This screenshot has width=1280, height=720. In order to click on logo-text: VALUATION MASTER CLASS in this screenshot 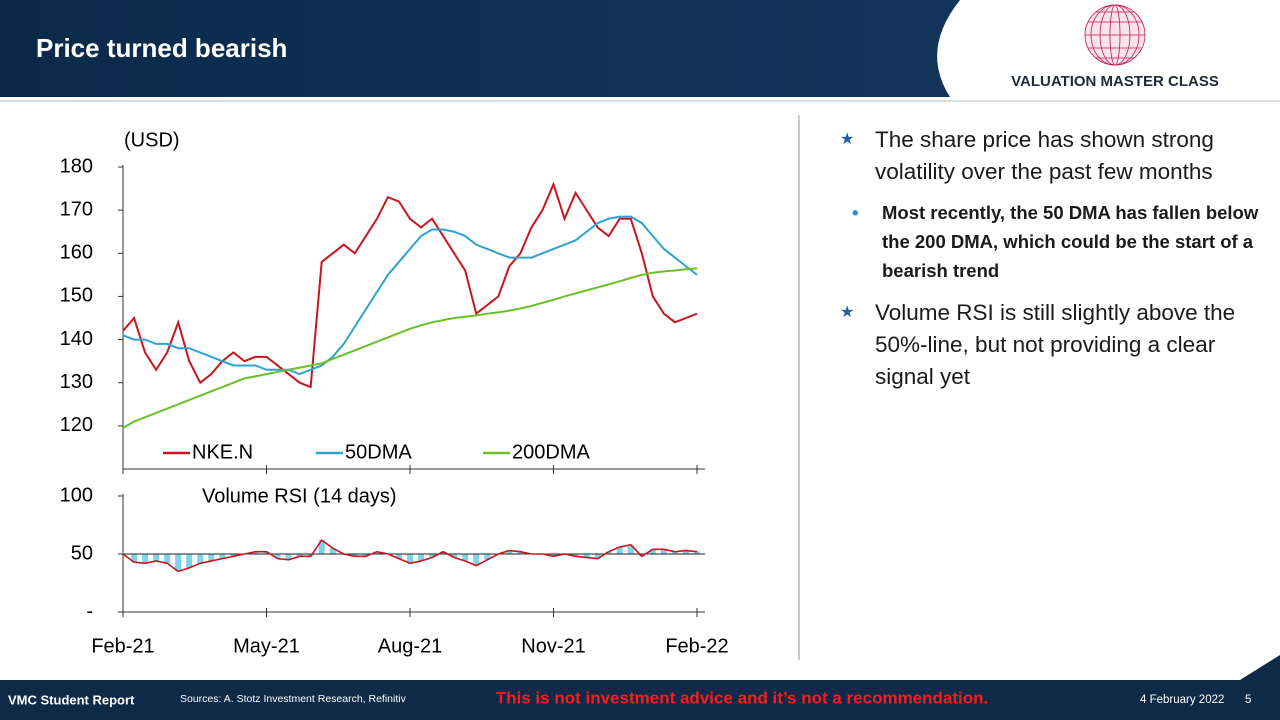, I will do `click(1115, 81)`.